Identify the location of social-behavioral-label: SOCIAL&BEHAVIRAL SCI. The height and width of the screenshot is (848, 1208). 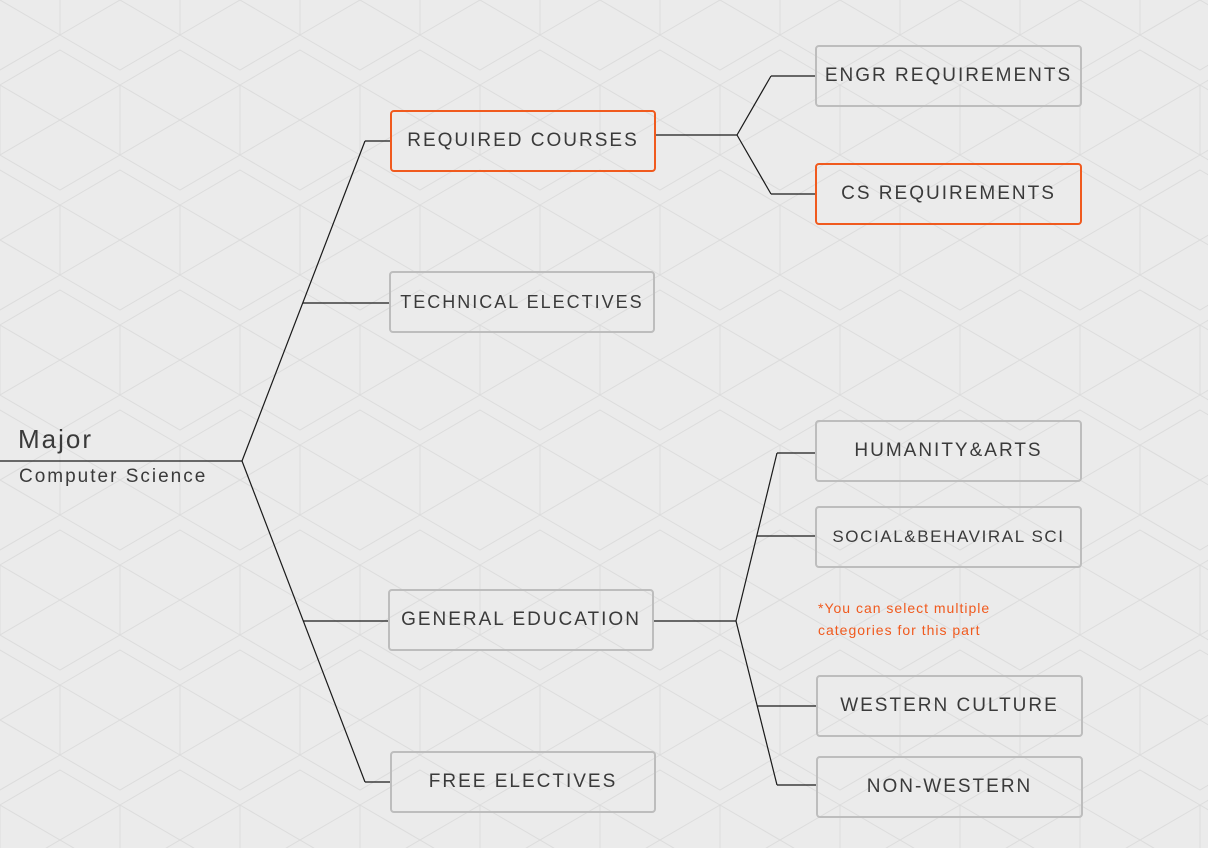
(948, 536).